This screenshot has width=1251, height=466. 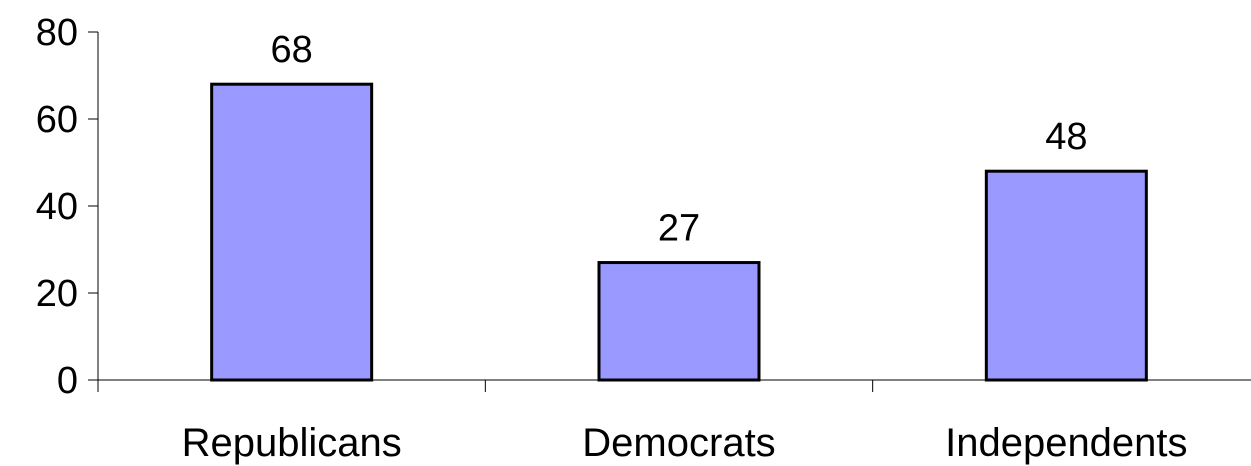 What do you see at coordinates (292, 50) in the screenshot?
I see `data-label-republicans: 68` at bounding box center [292, 50].